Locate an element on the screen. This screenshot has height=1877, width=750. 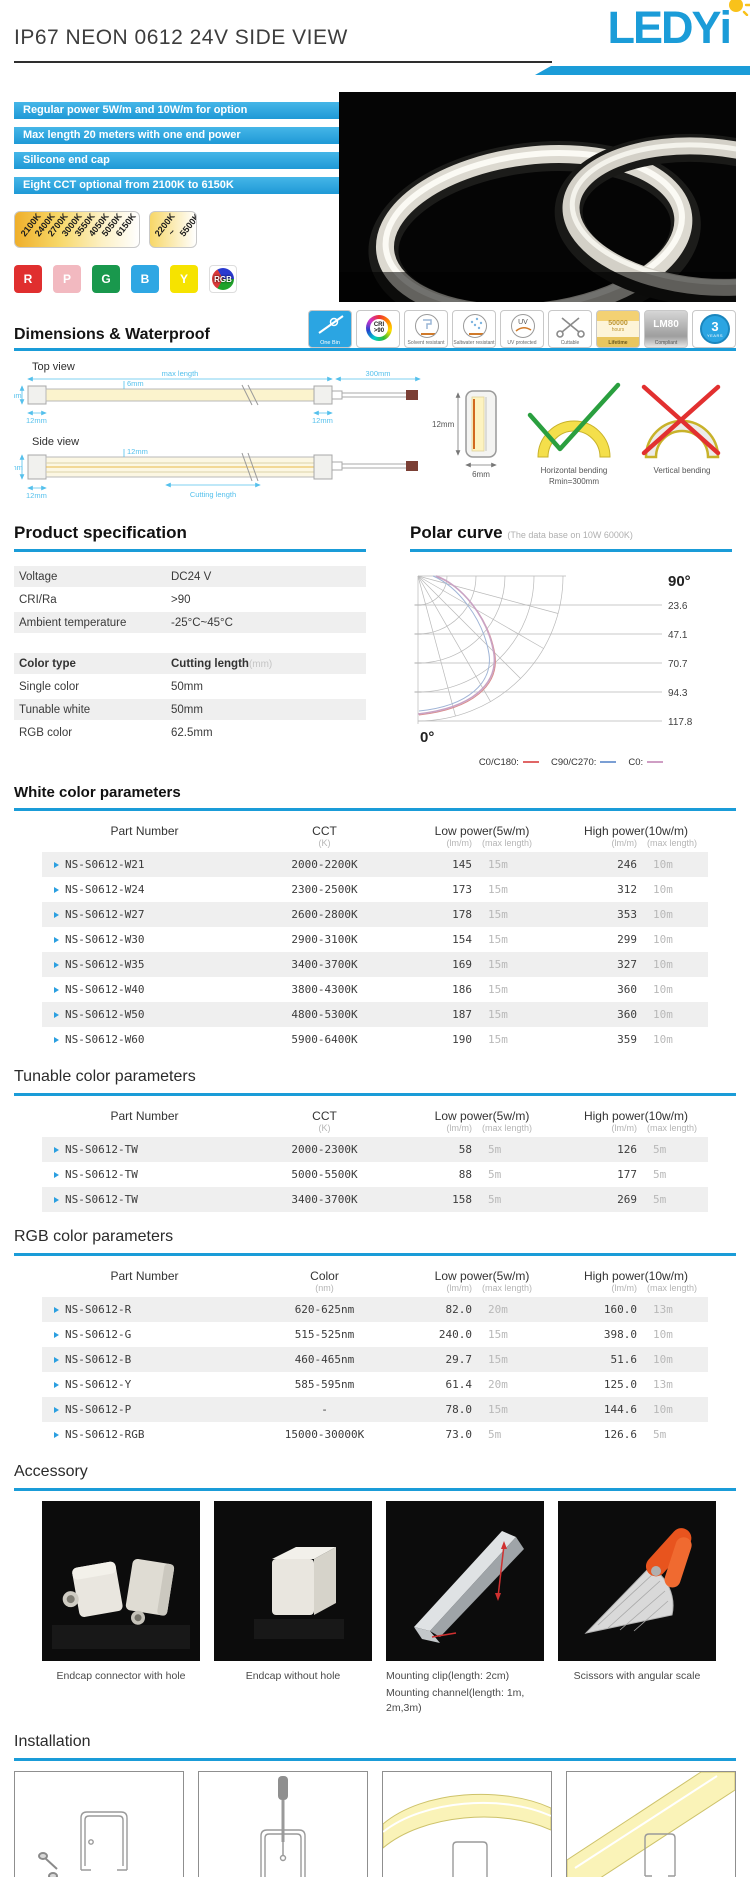
svg-text: 70.7 is located at coordinates (678, 664).